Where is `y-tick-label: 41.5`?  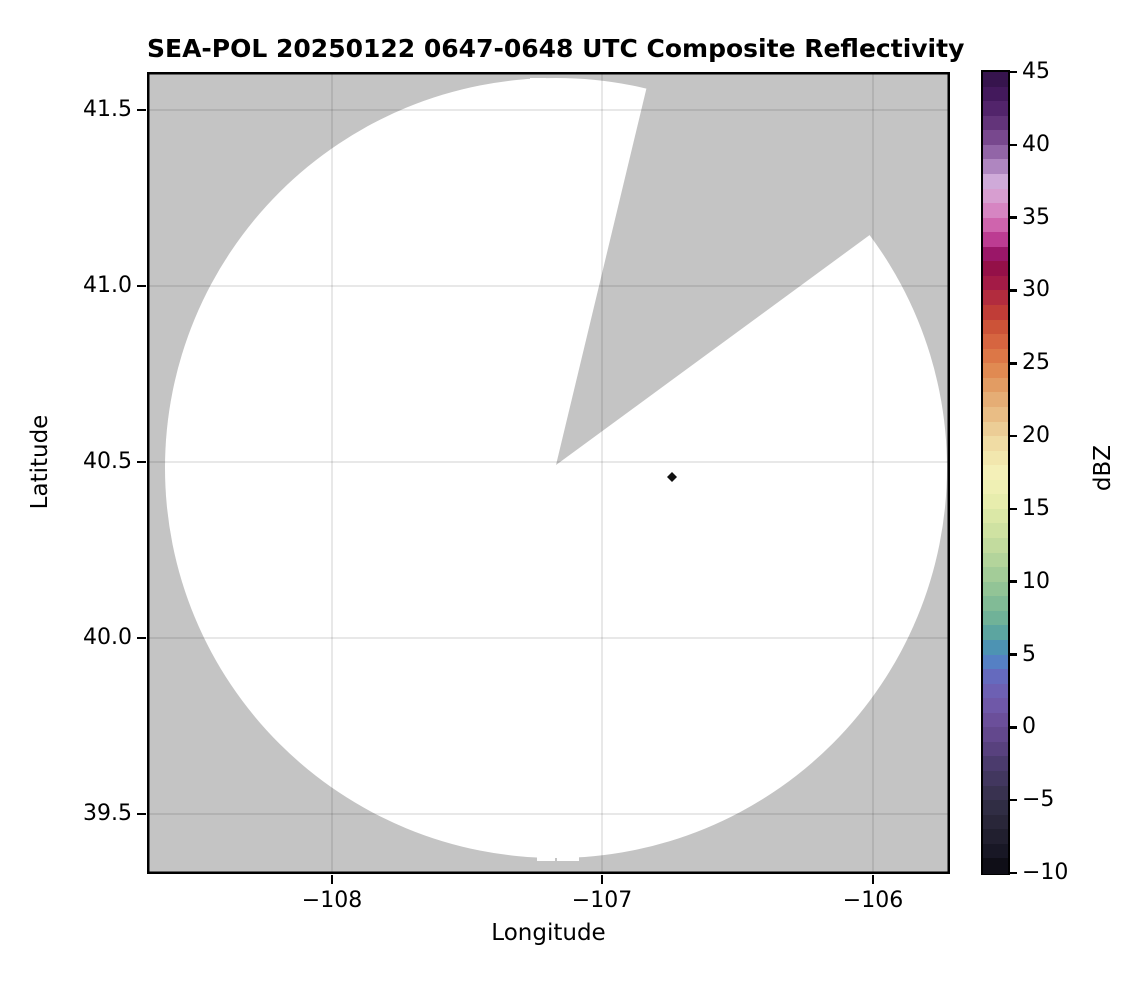
y-tick-label: 41.5 is located at coordinates (107, 109).